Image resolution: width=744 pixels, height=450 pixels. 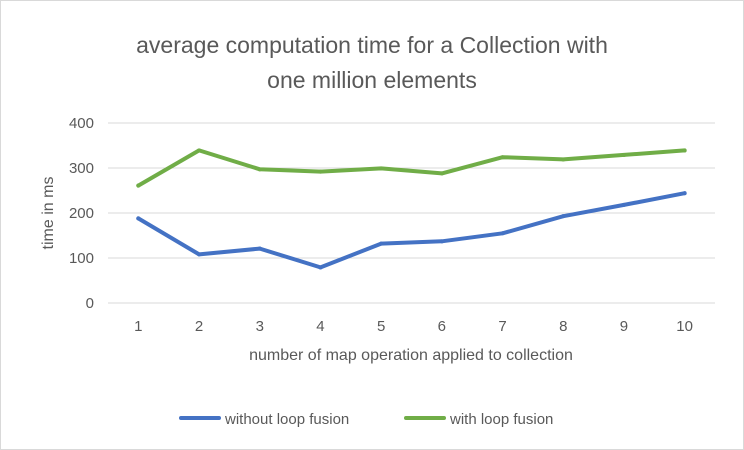 I want to click on x-tick-label-3: 3, so click(x=260, y=326).